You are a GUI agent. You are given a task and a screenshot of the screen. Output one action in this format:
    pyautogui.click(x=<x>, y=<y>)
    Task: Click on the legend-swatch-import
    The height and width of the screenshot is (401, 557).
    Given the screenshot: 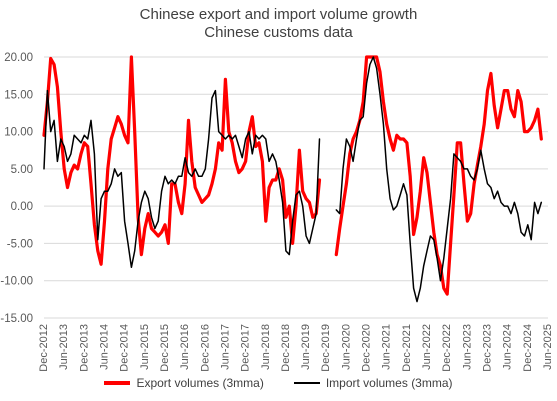 What is the action you would take?
    pyautogui.click(x=306, y=383)
    